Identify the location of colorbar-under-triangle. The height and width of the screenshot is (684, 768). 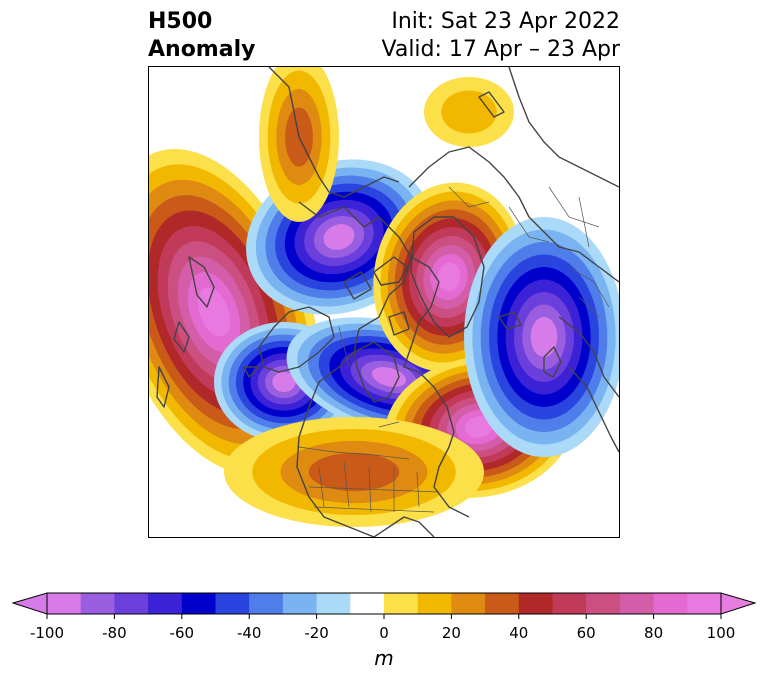
(29, 603).